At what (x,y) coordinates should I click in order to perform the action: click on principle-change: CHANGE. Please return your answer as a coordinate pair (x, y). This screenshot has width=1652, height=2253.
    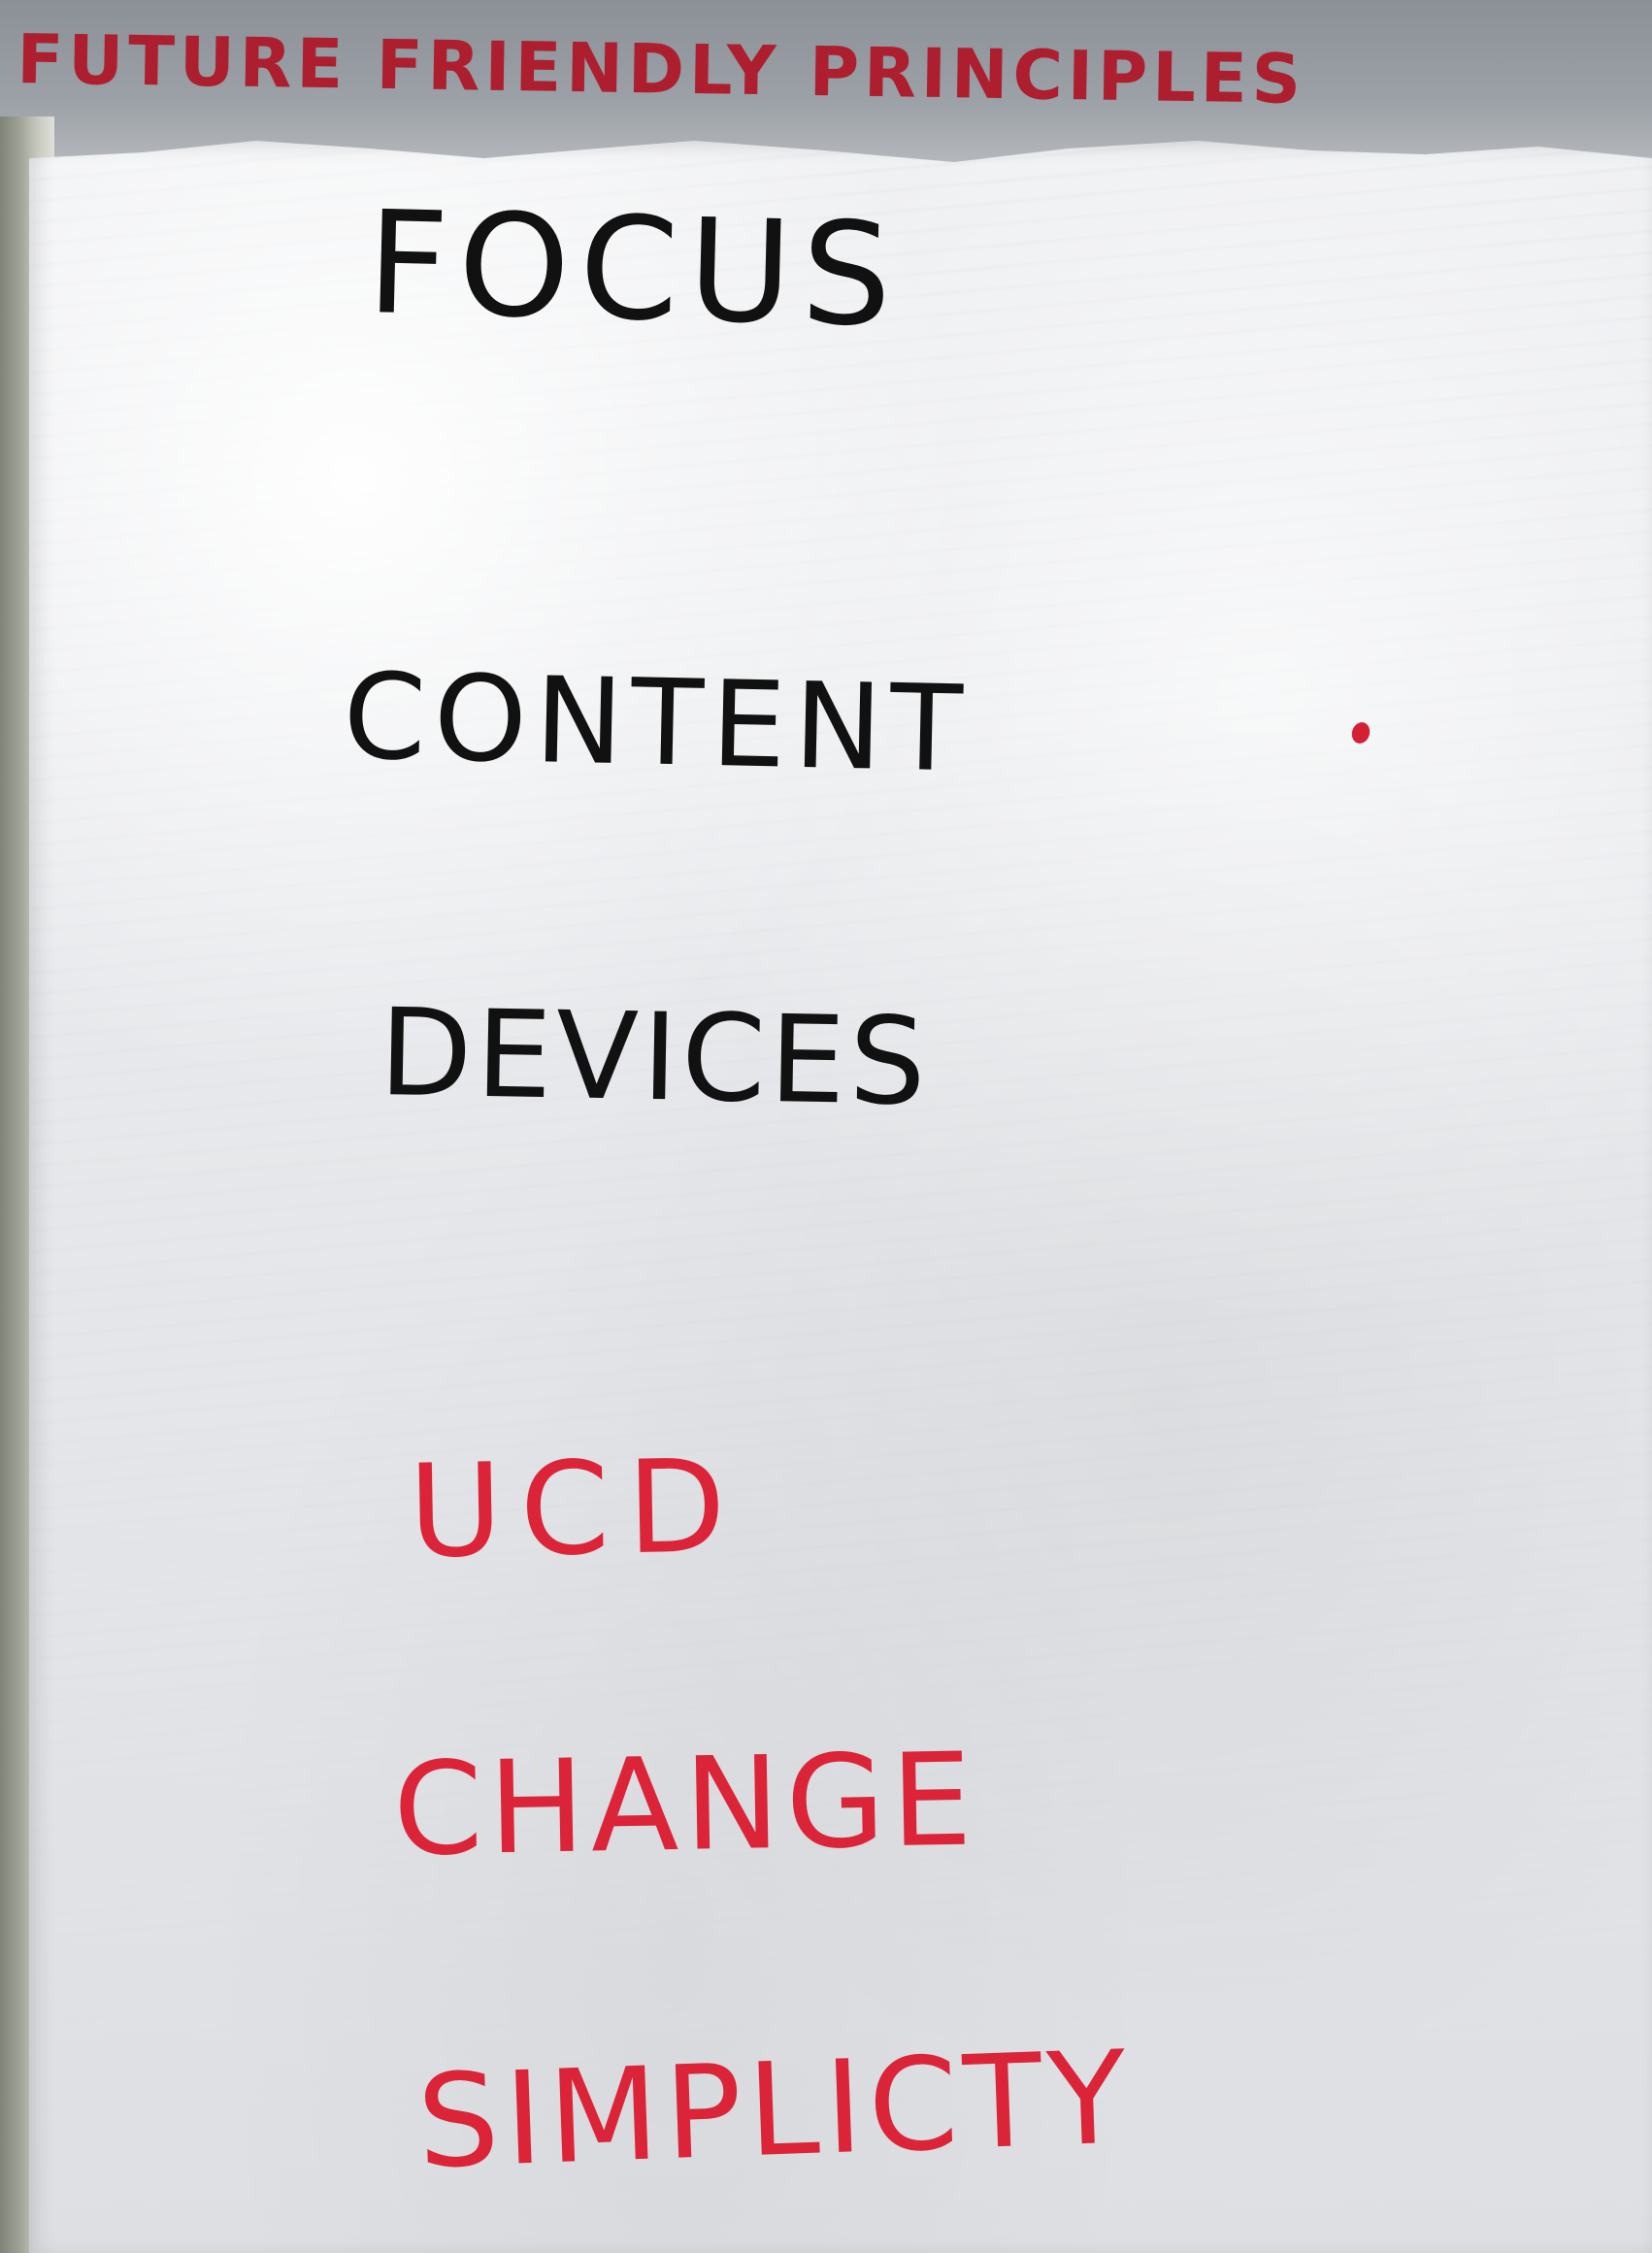
    Looking at the image, I should click on (685, 1805).